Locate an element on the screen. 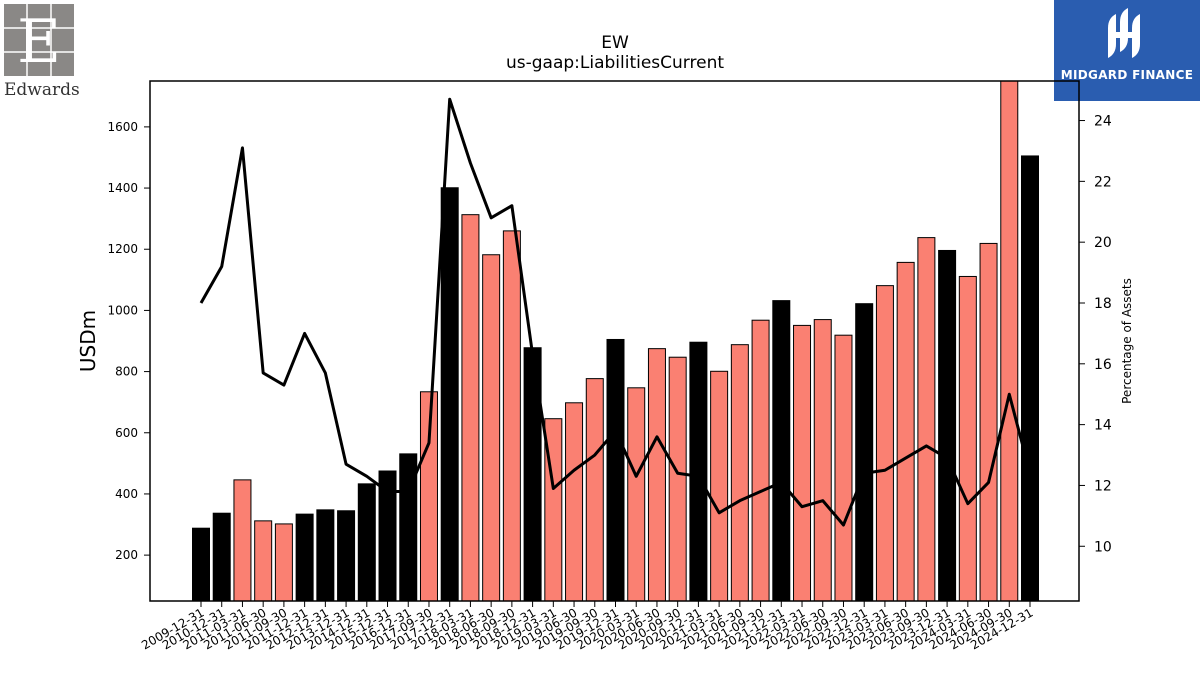  y-tick-label: 1600 is located at coordinates (122, 127).